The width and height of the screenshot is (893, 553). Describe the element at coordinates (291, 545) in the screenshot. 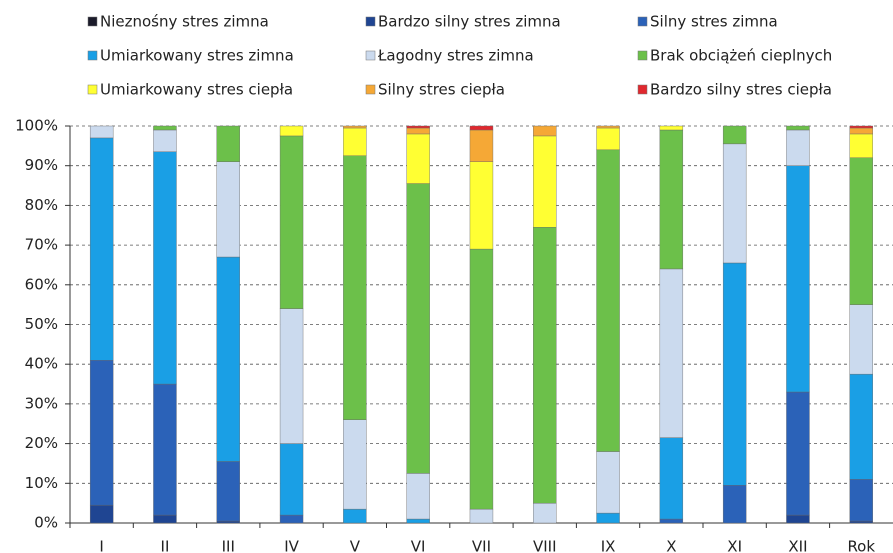

I see `x-tick-label: IV` at that location.